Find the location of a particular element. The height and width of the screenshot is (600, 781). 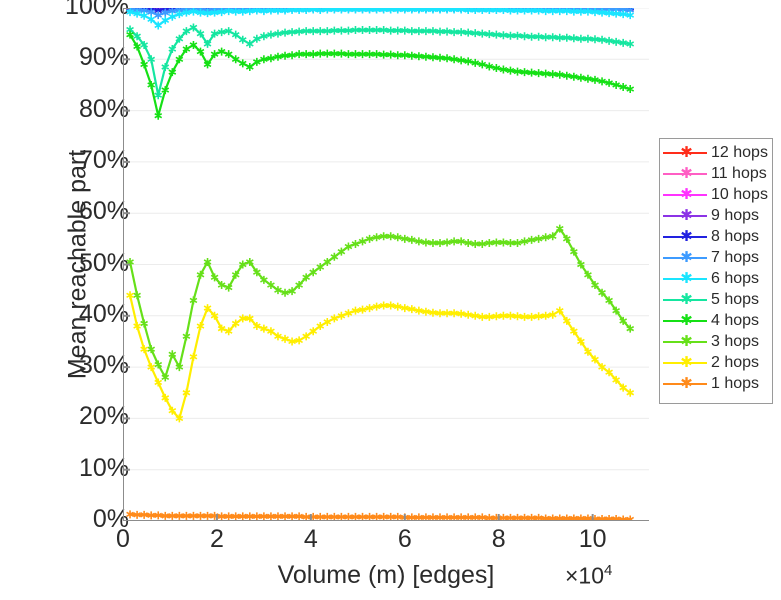

legend-item: ✱ 10 hops is located at coordinates (716, 194).